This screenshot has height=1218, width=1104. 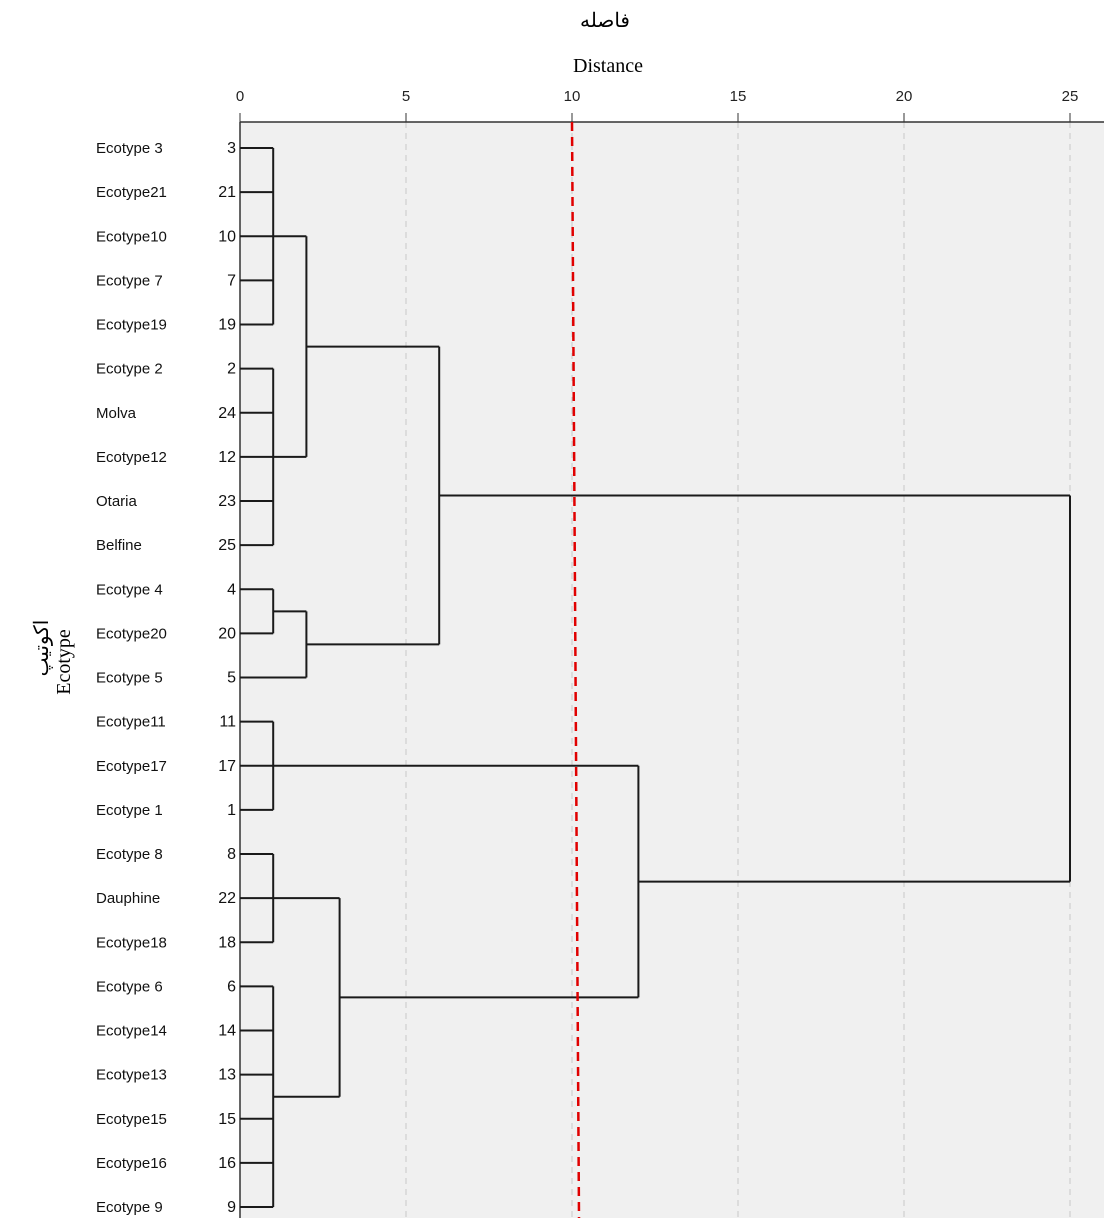 What do you see at coordinates (605, 21) in the screenshot?
I see `chart-title-fa: فاصله` at bounding box center [605, 21].